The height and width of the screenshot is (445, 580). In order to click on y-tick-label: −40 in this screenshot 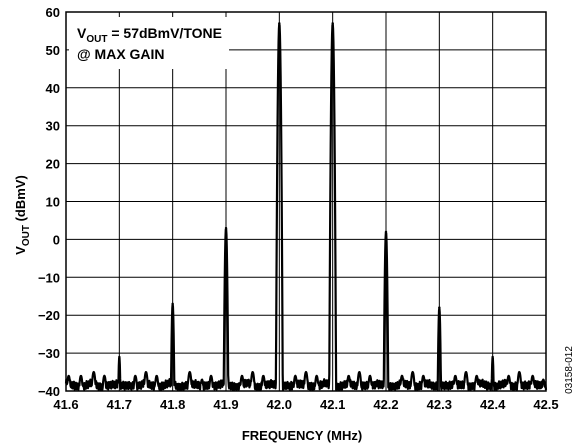, I will do `click(49, 391)`.